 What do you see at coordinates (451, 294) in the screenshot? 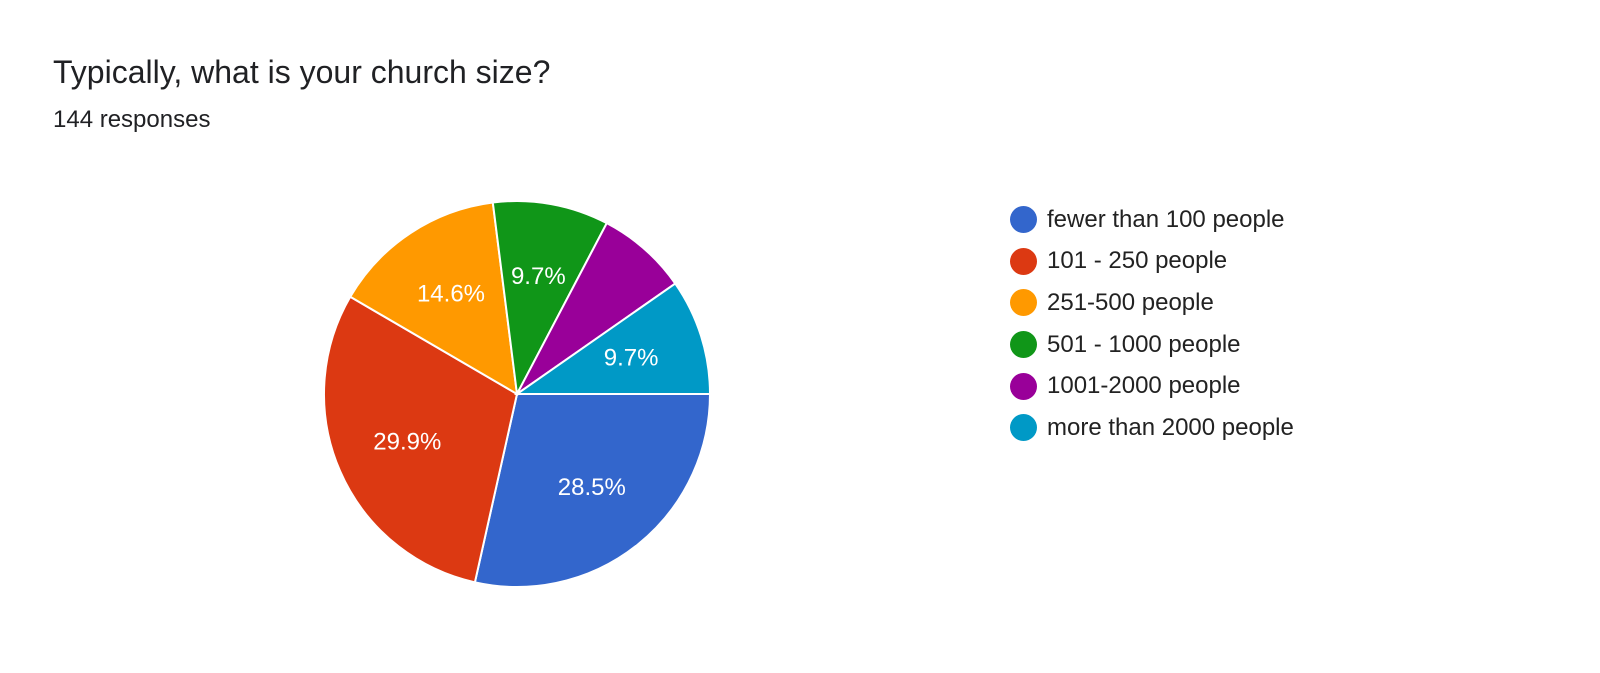
I see `slice-label: 14.6%` at bounding box center [451, 294].